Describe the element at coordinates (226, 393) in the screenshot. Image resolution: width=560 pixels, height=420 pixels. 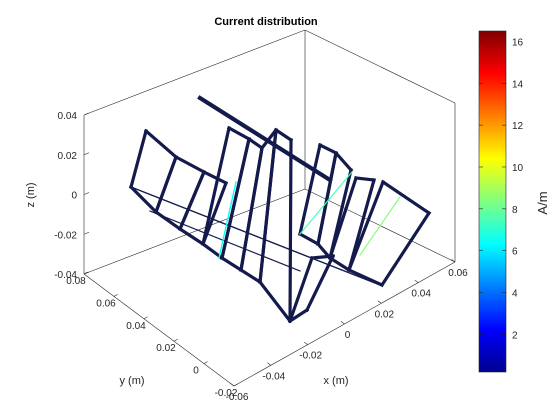
I see `y-tick-label: -0.02` at that location.